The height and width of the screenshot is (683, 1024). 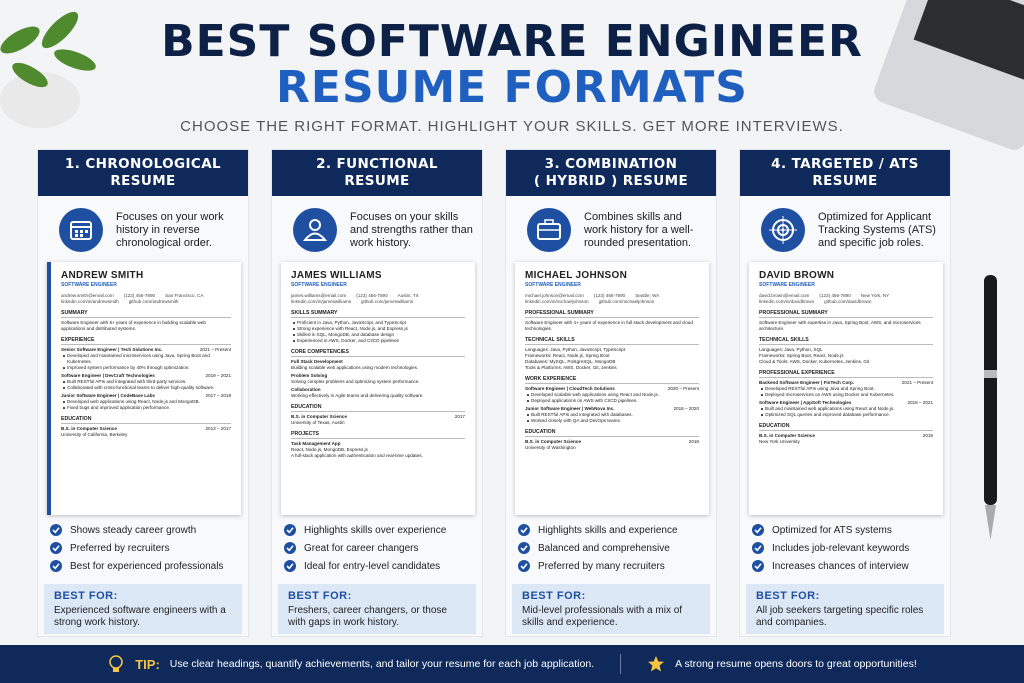 I want to click on contact: andrew.smith@email.com, so click(x=87, y=295).